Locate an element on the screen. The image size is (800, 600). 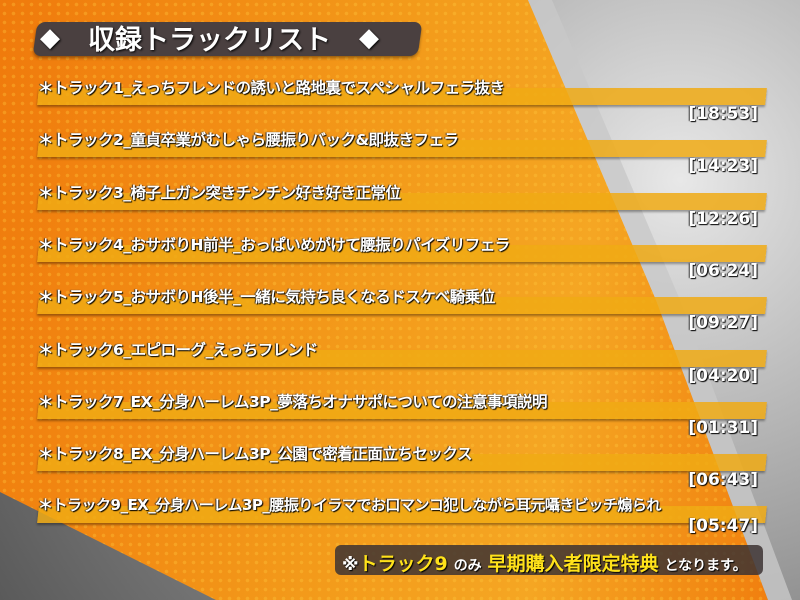
track-duration: [06:43] is located at coordinates (723, 480).